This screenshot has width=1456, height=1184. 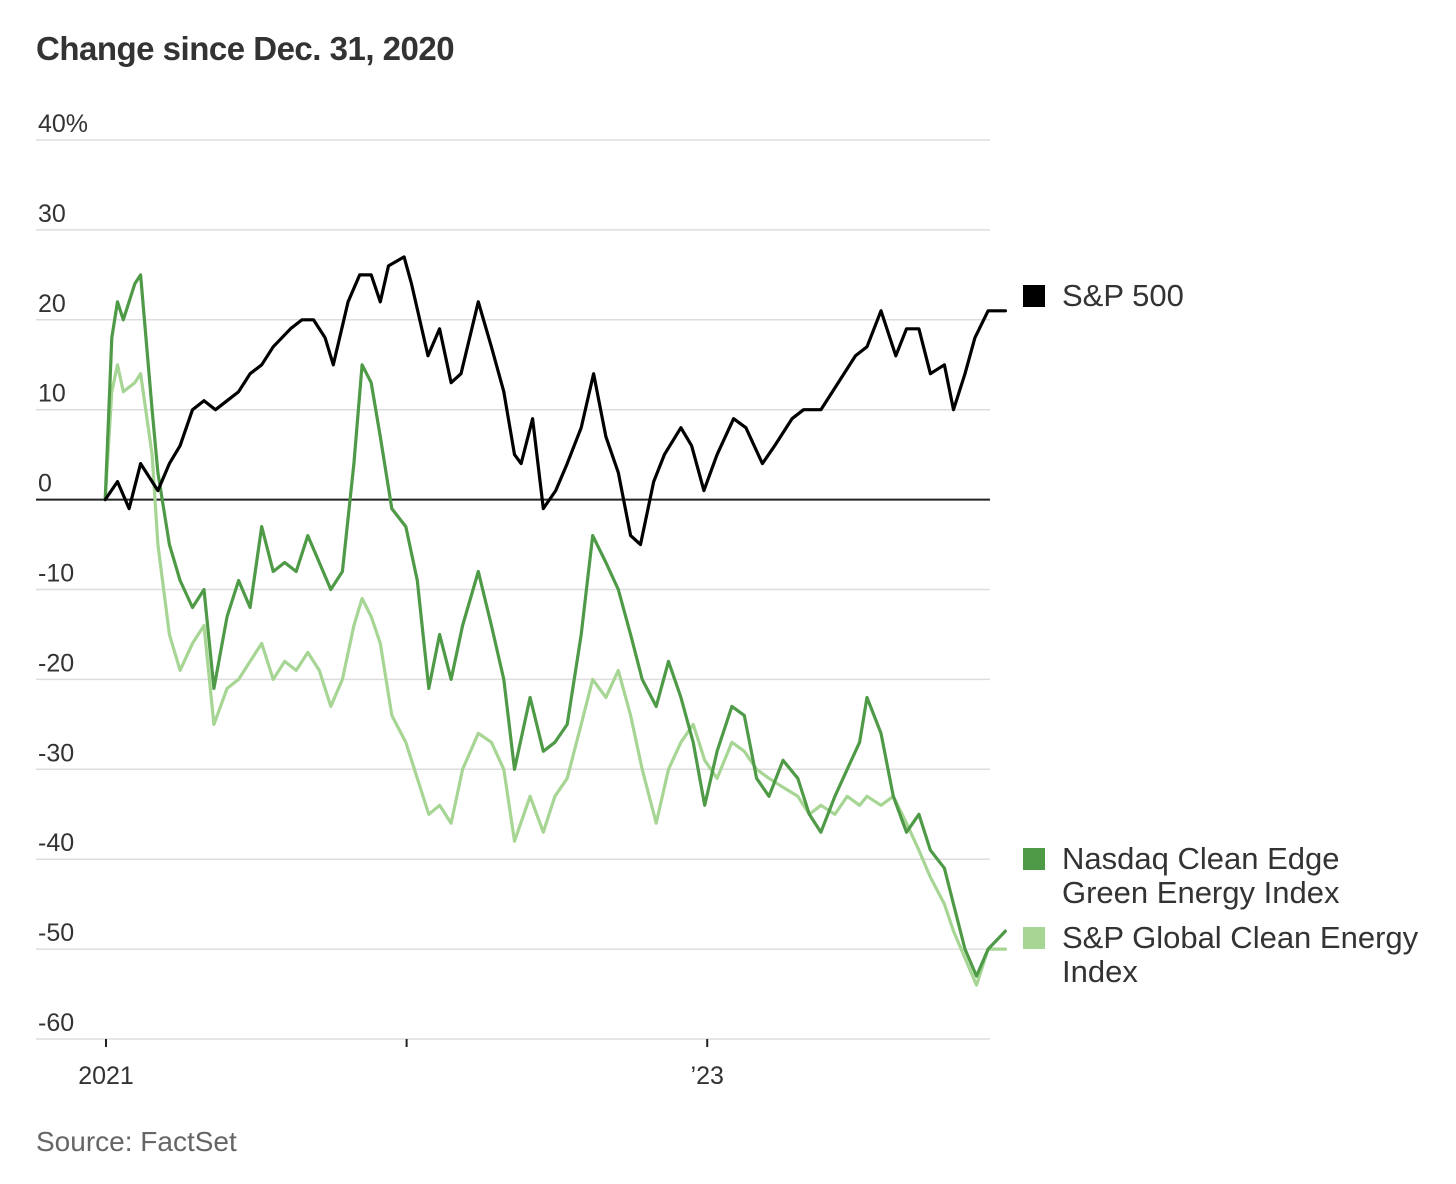 What do you see at coordinates (52, 304) in the screenshot?
I see `y-tick-label: 20` at bounding box center [52, 304].